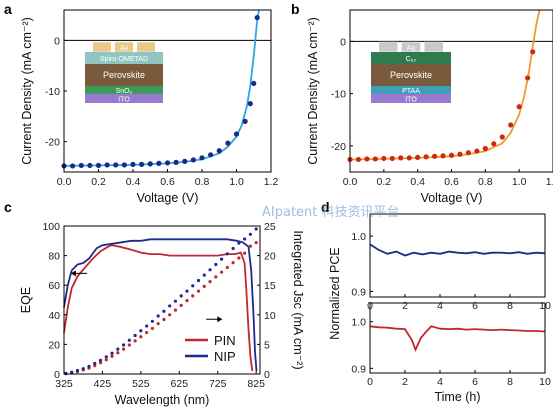 The image size is (553, 419). I want to click on x-tick-label: 0.0, so click(350, 182).